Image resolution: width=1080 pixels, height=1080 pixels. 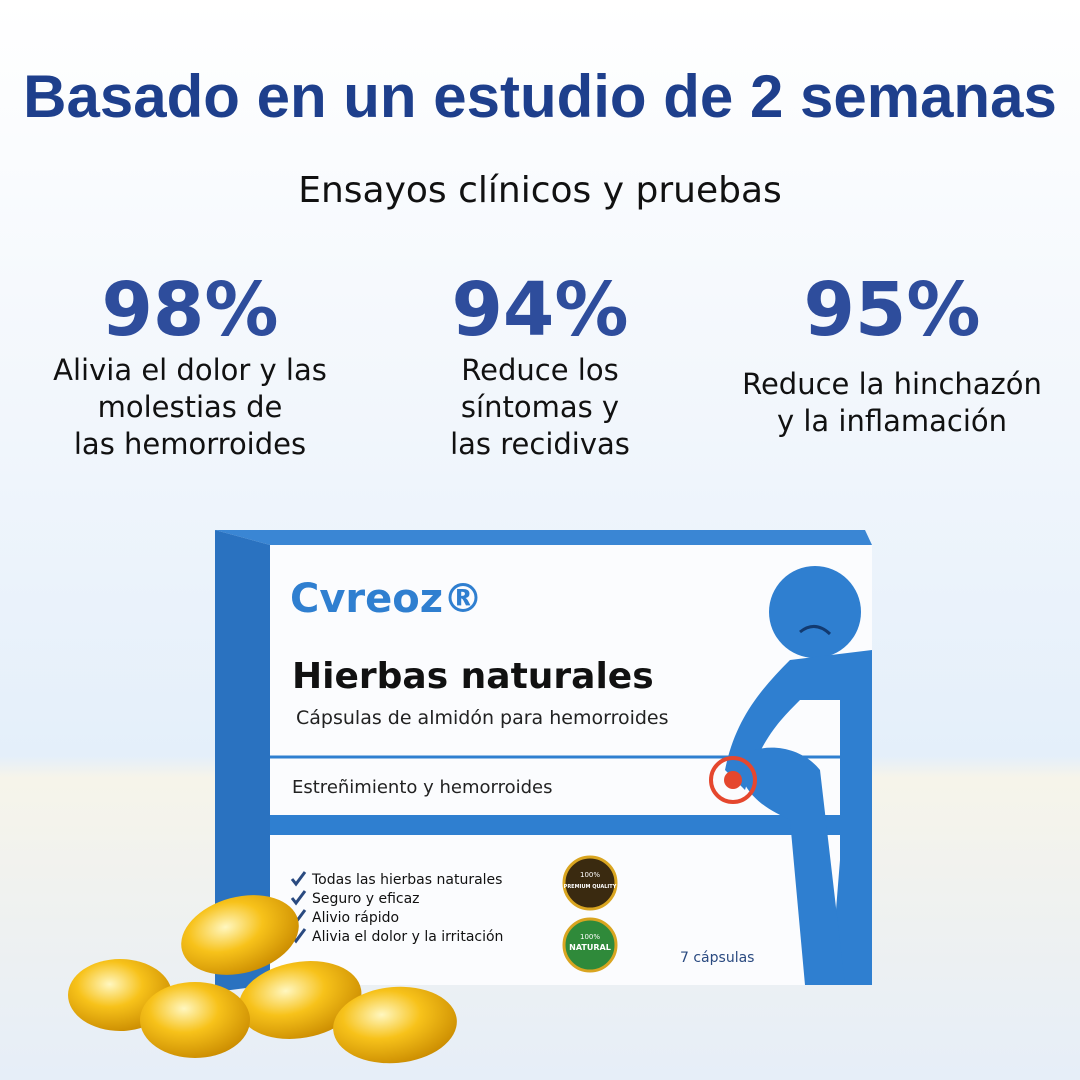 I want to click on figure, so click(x=798, y=775).